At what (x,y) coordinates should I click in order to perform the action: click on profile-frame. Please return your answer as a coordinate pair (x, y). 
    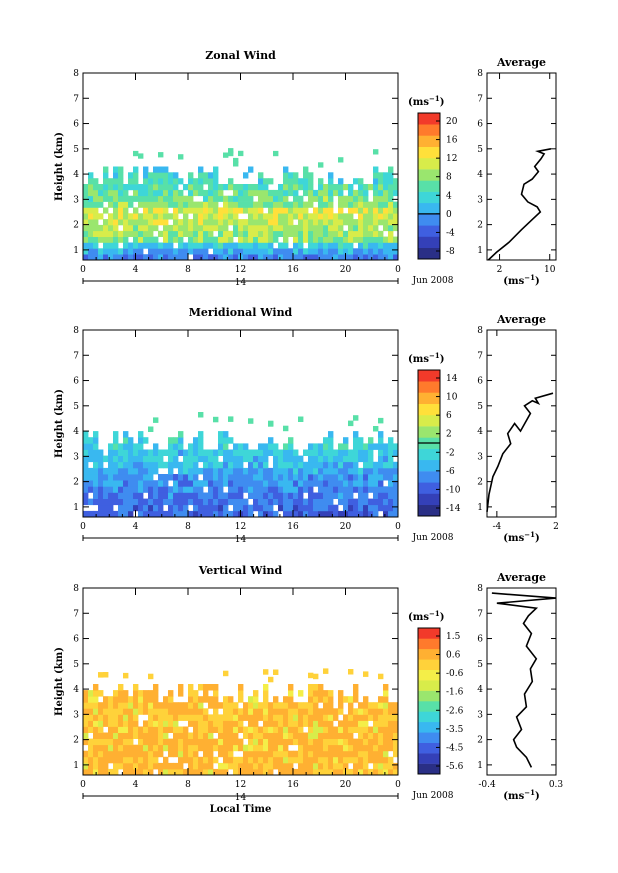
    Looking at the image, I should click on (521, 423).